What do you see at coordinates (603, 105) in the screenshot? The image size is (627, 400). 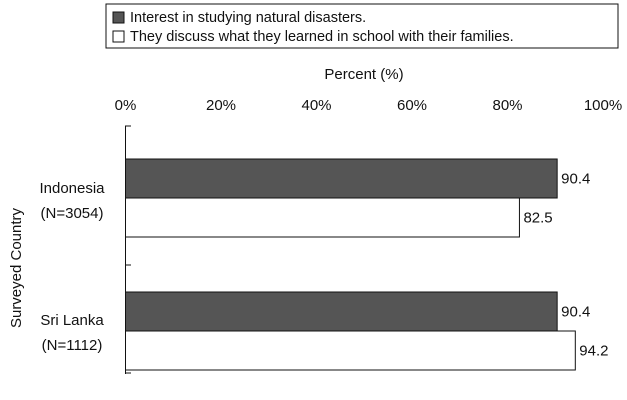 I see `x-tick-label: 100%` at bounding box center [603, 105].